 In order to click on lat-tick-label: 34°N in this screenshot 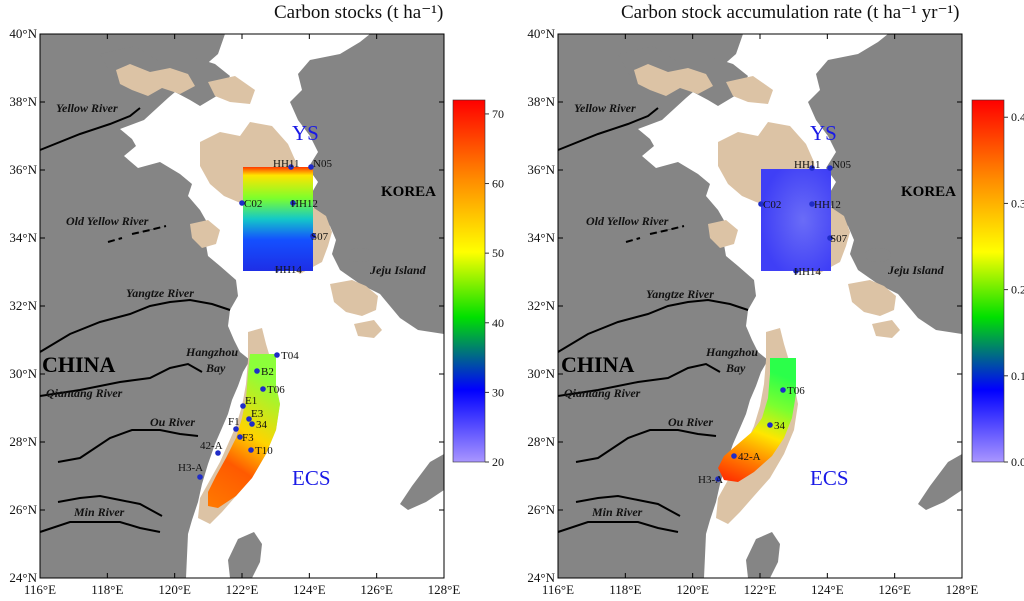, I will do `click(541, 237)`.